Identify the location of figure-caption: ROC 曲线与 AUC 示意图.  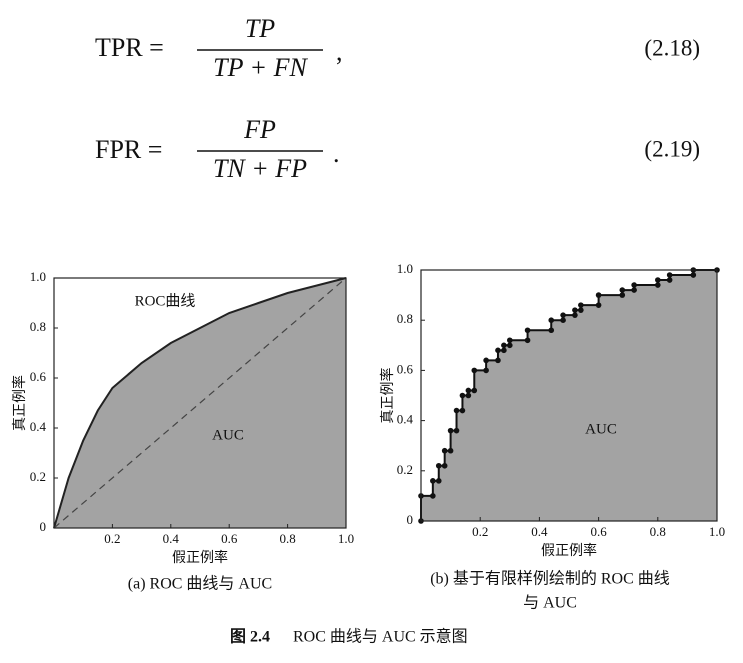
(380, 636).